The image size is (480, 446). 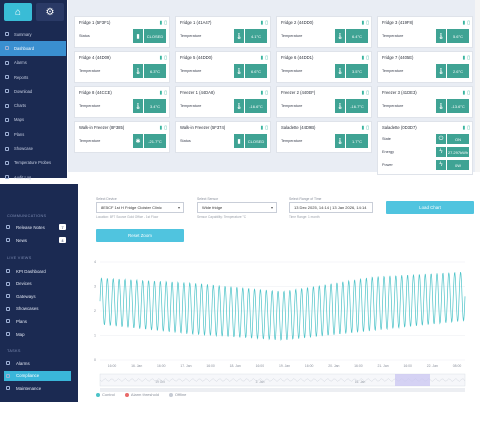 I want to click on sidebar-item-news: News 4, so click(x=38, y=240).